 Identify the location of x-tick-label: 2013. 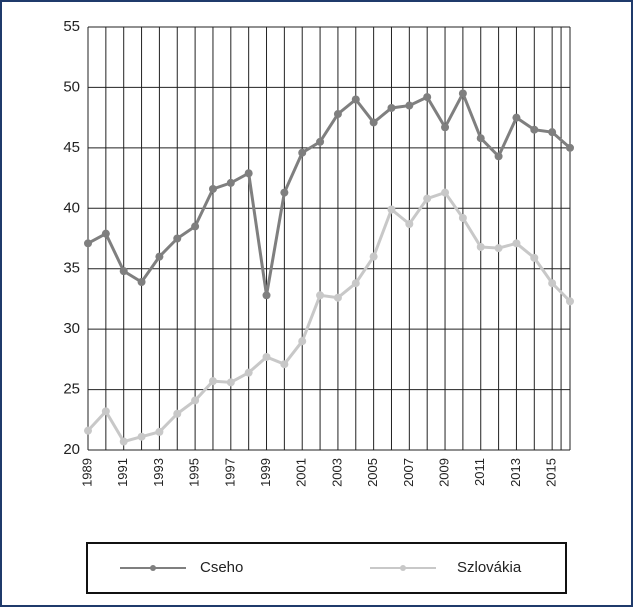
(515, 472).